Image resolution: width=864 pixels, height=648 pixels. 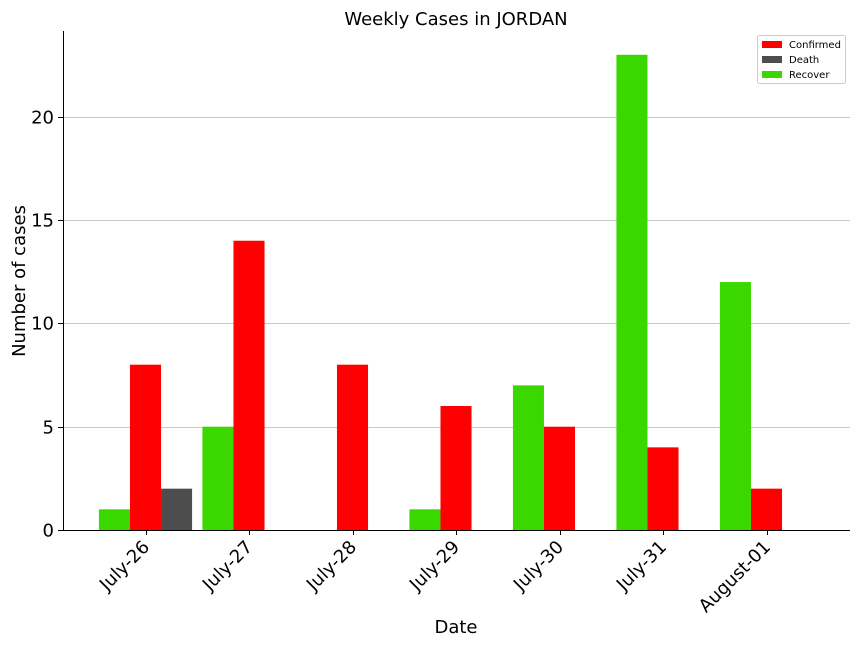 I want to click on y-tick-label: 15, so click(x=42, y=221).